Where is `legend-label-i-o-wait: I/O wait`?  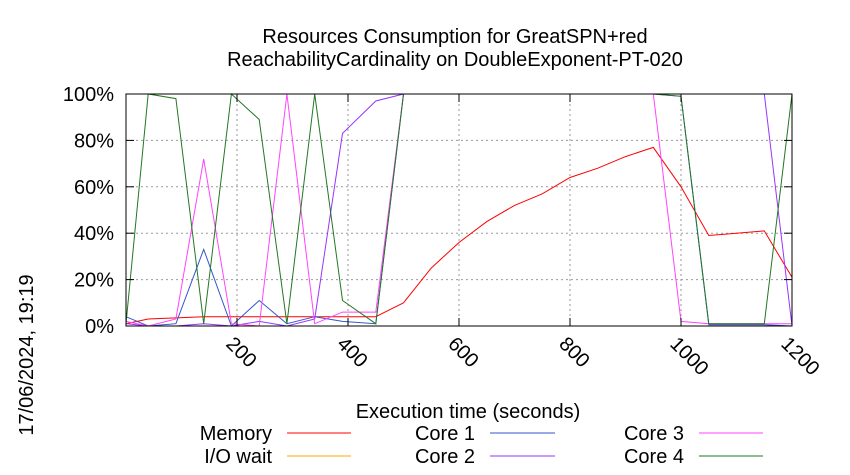 legend-label-i-o-wait: I/O wait is located at coordinates (238, 457).